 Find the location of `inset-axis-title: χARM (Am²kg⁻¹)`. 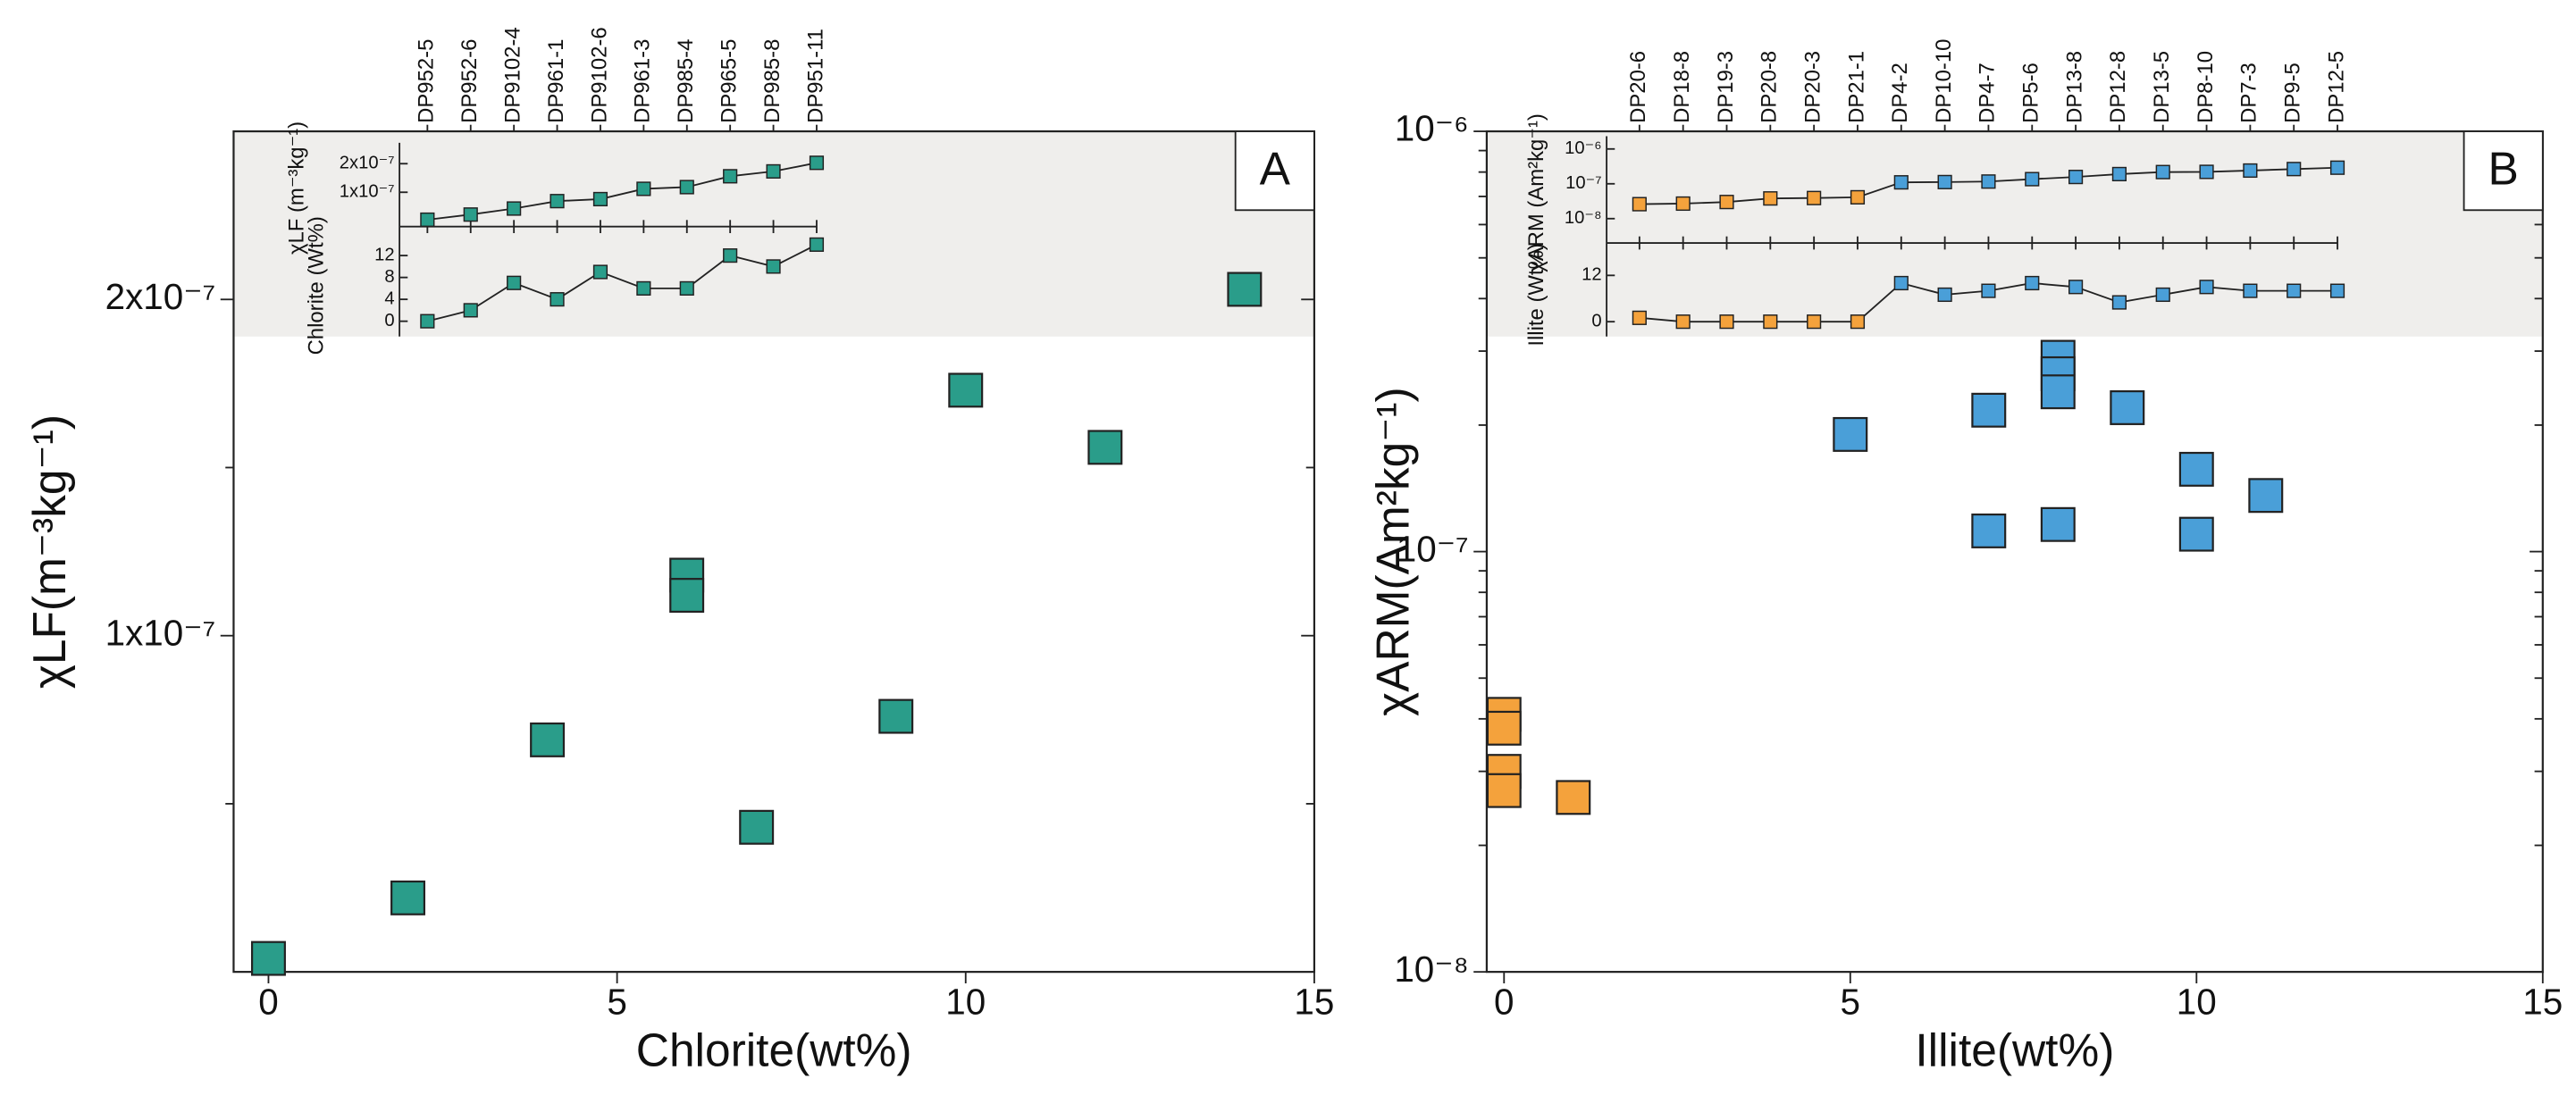

inset-axis-title: χARM (Am²kg⁻¹) is located at coordinates (1536, 192).